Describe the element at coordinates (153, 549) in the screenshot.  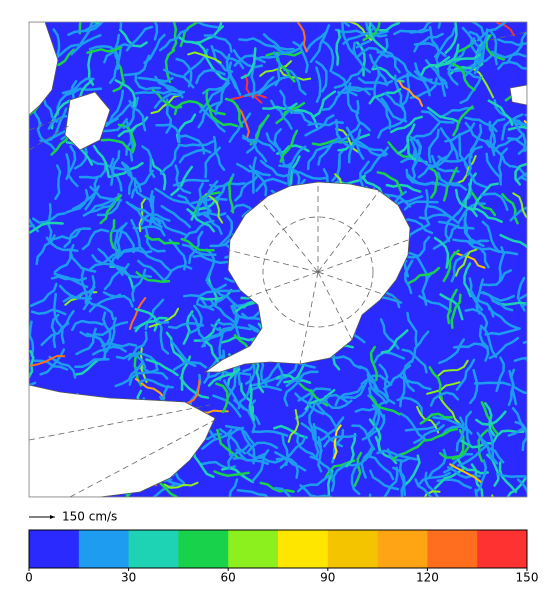
I see `colorbar-bin` at that location.